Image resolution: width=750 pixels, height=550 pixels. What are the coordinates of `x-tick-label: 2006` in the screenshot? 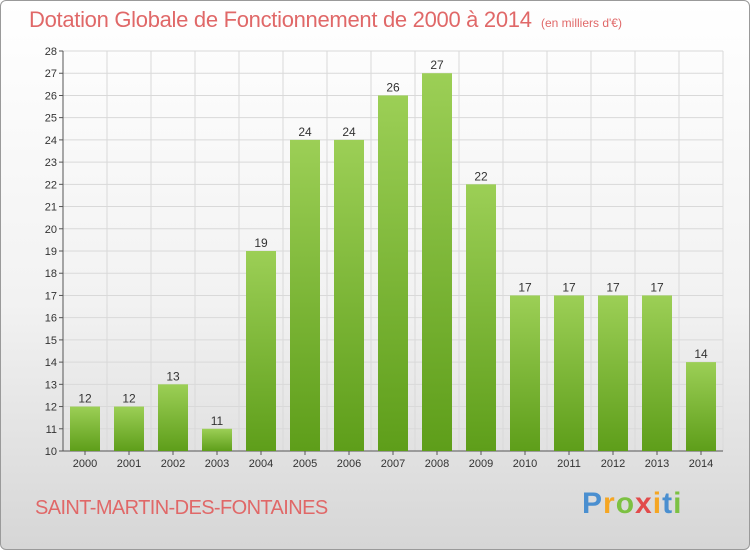 It's located at (349, 464).